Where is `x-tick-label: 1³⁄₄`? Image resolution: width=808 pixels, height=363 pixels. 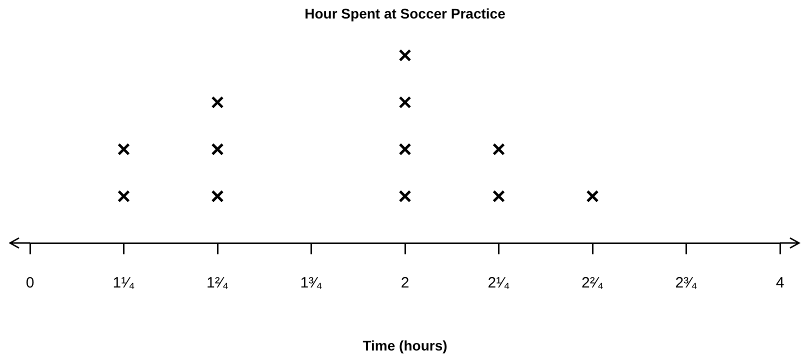 x-tick-label: 1³⁄₄ is located at coordinates (311, 283).